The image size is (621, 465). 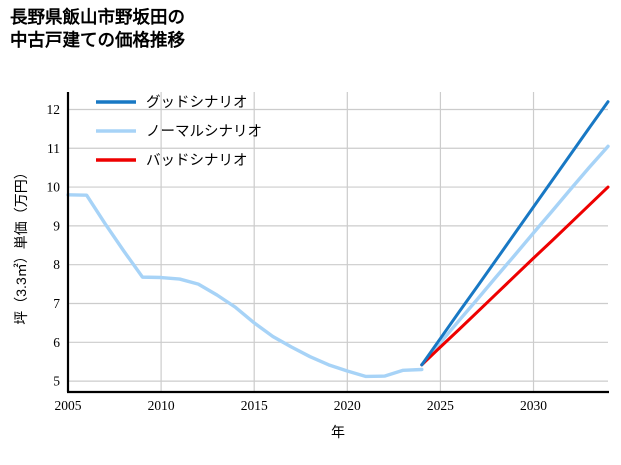 What do you see at coordinates (53, 148) in the screenshot?
I see `y-tick-label: 11` at bounding box center [53, 148].